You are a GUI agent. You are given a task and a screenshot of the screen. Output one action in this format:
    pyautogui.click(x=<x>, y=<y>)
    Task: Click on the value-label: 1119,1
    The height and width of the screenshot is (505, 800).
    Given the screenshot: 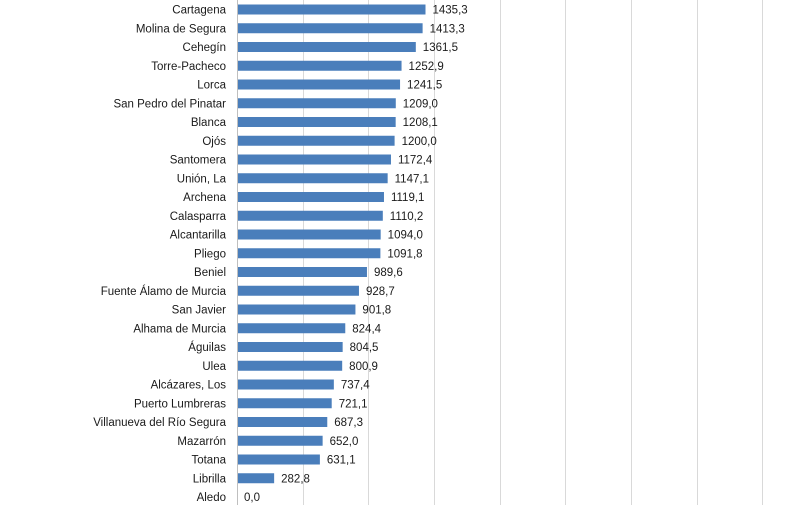 What is the action you would take?
    pyautogui.click(x=407, y=198)
    